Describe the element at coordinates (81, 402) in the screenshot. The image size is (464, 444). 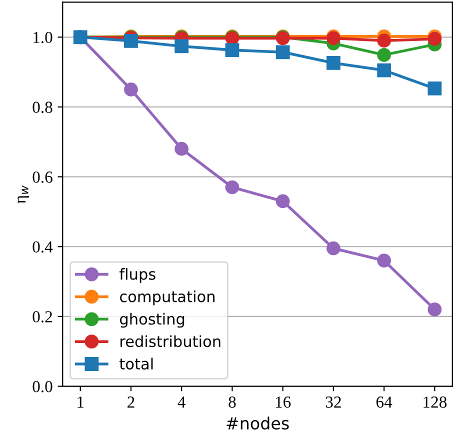
I see `x-tick-label: 1` at that location.